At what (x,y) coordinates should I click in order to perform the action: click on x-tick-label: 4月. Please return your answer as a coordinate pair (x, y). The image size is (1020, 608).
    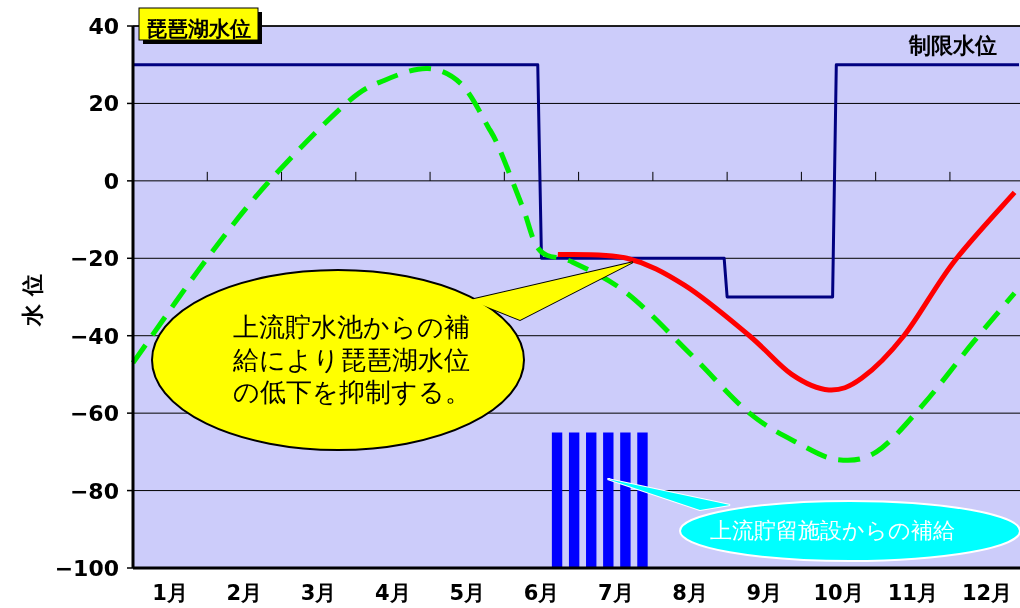
    Looking at the image, I should click on (393, 593).